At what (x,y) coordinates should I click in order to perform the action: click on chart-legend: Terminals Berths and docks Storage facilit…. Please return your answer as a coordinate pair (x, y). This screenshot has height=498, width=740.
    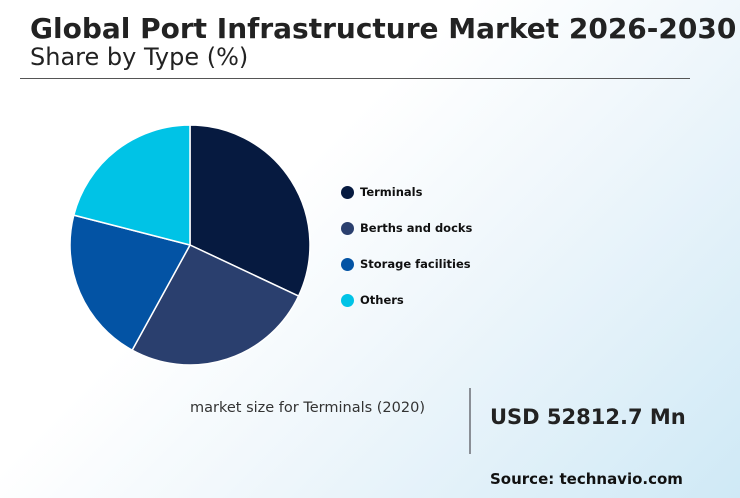
    Looking at the image, I should click on (406, 246).